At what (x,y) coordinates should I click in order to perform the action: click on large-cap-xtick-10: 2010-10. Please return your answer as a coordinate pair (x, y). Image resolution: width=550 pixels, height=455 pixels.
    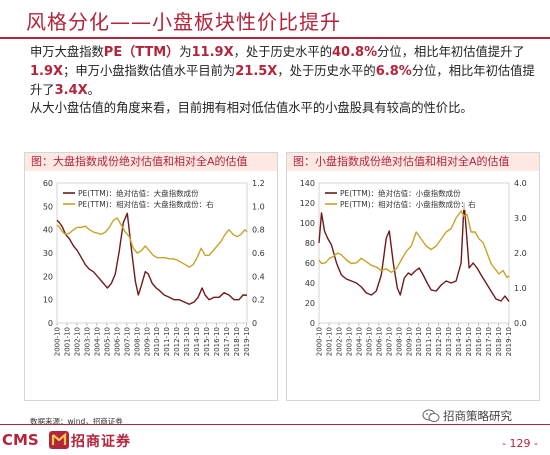
    Looking at the image, I should click on (157, 341).